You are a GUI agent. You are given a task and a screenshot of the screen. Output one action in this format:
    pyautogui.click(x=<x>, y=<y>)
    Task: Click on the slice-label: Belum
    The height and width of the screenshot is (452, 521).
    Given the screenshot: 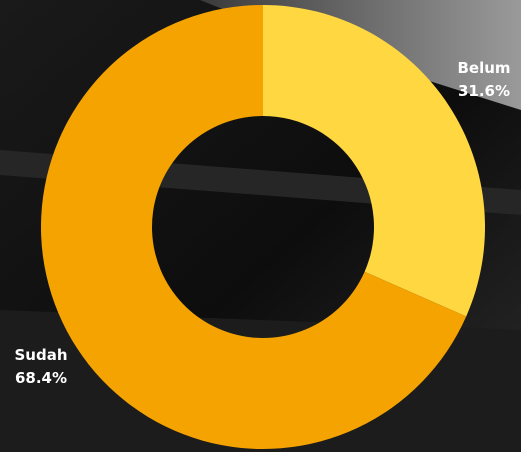 What is the action you would take?
    pyautogui.click(x=483, y=68)
    